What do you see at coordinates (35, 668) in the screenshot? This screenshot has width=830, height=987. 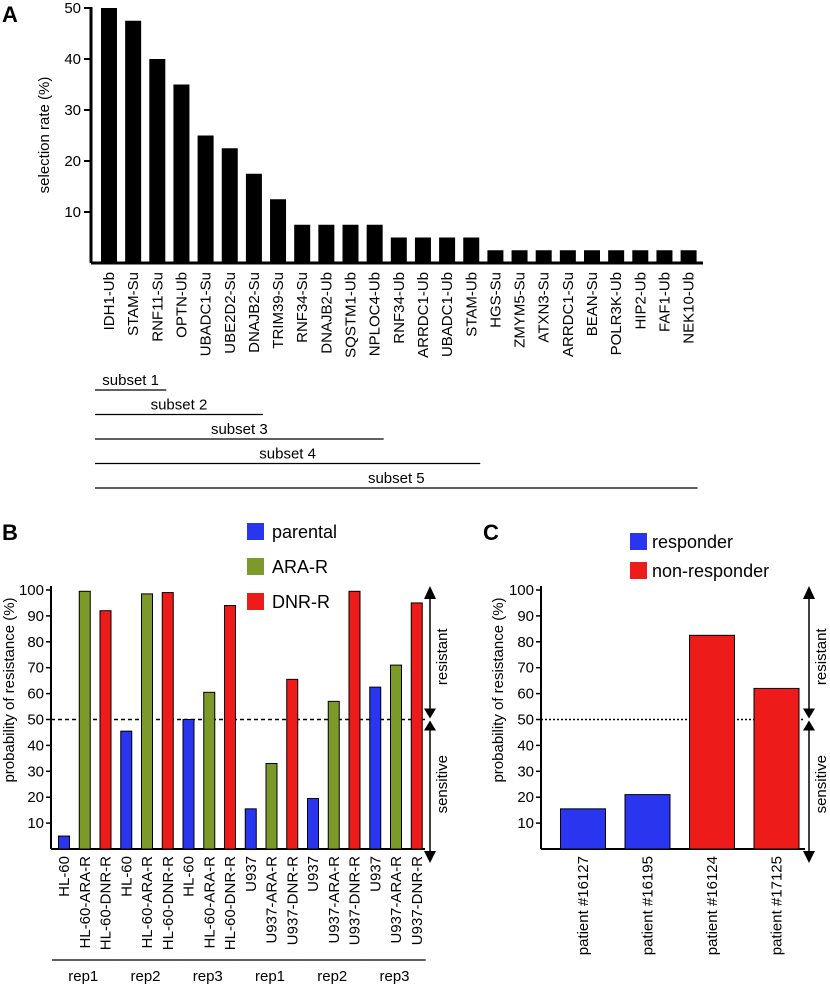 I see `panel-b-y-tick-label: 70` at bounding box center [35, 668].